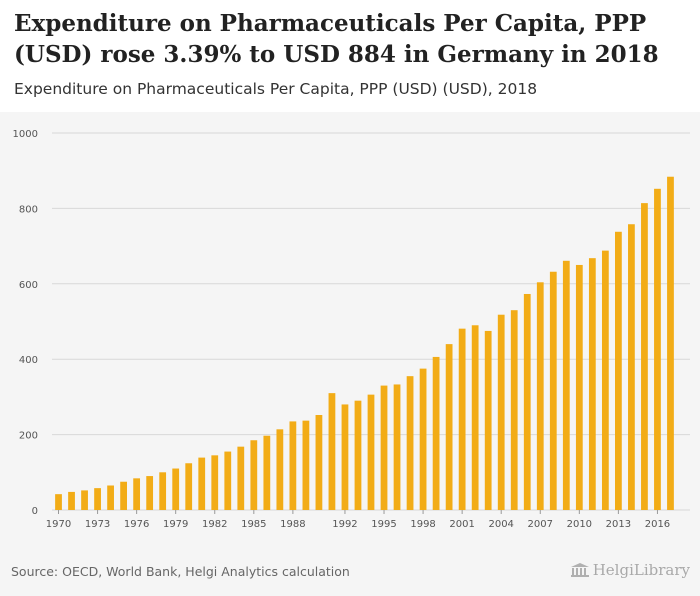 The width and height of the screenshot is (700, 596). I want to click on y-tick-label: 400, so click(28, 360).